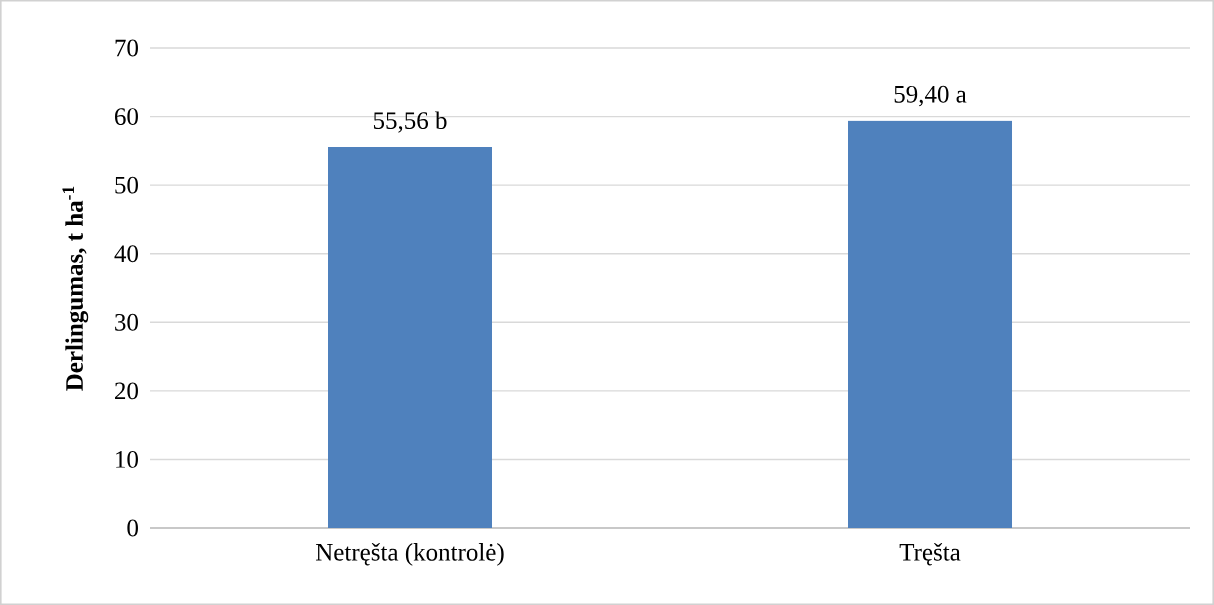 The height and width of the screenshot is (605, 1214). I want to click on y-axis-title: Derlingumas, t ha$^{-1}$, so click(75, 288).